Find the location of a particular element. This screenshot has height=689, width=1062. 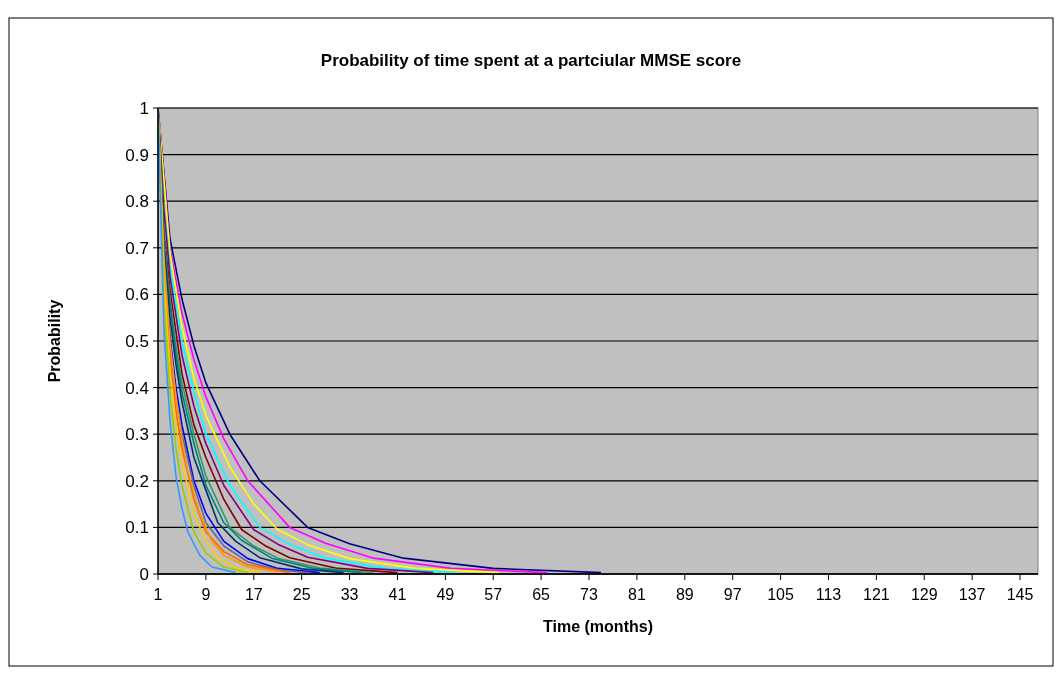

x-tick-label: 145 is located at coordinates (1020, 594).